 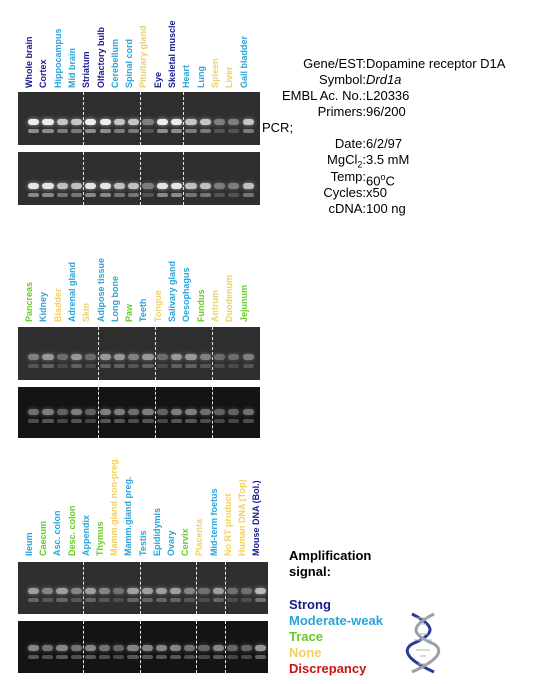 What do you see at coordinates (336, 620) in the screenshot?
I see `legend-moderate: Moderate-weak` at bounding box center [336, 620].